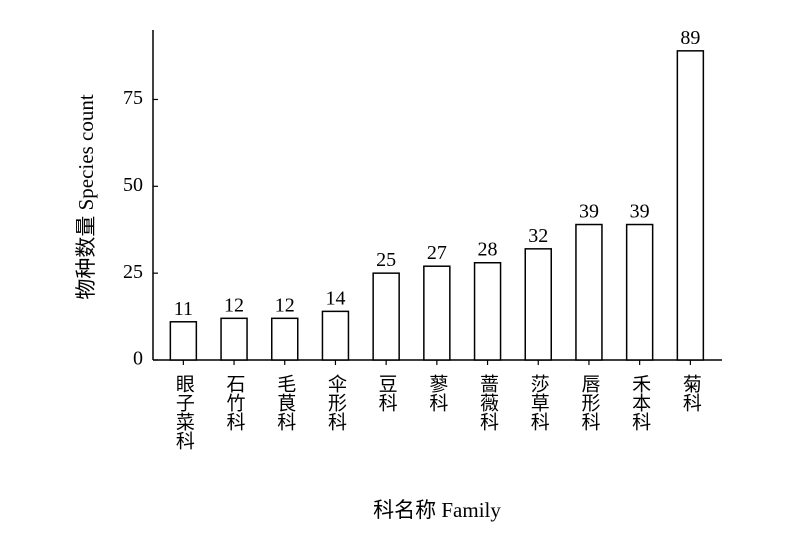 The image size is (800, 545). Describe the element at coordinates (86, 196) in the screenshot. I see `y-axis-label: 物种数量 Species count` at that location.